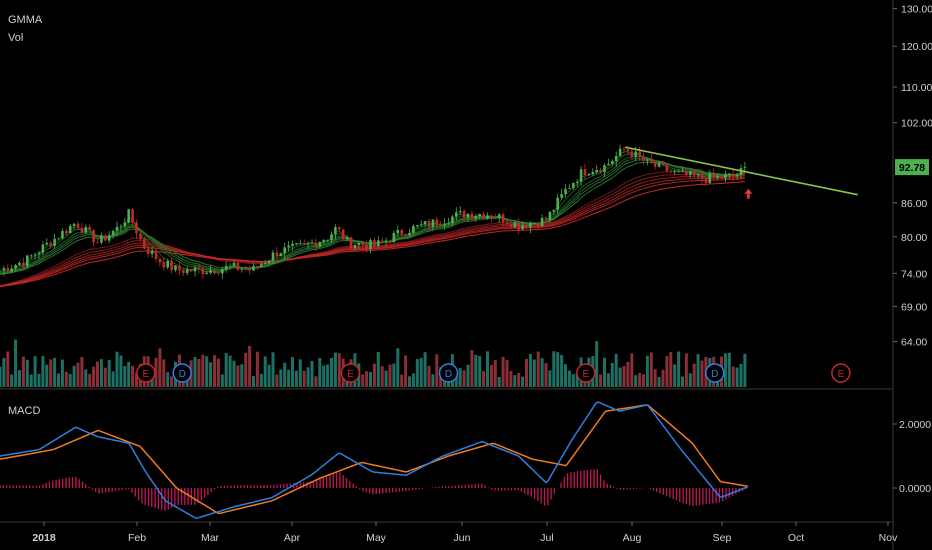  I want to click on macd-indicator-label: MACD, so click(24, 411).